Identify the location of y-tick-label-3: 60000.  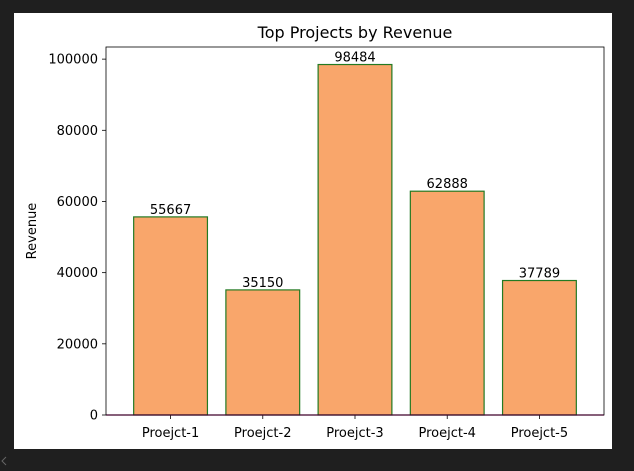
(77, 202).